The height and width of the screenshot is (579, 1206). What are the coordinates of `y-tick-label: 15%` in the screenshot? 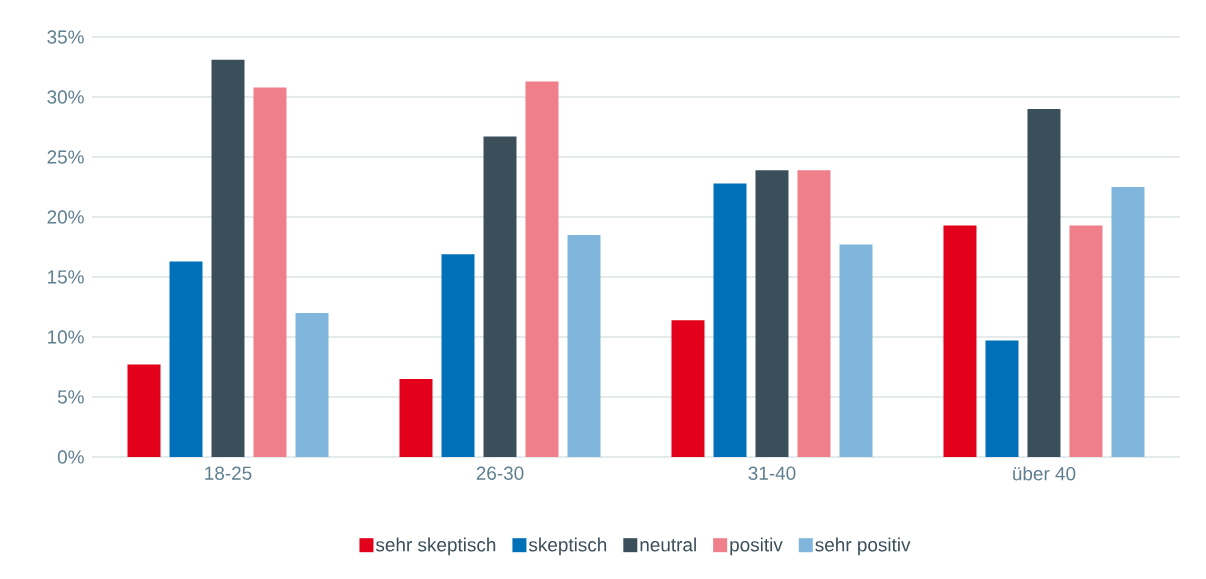 It's located at (66, 277).